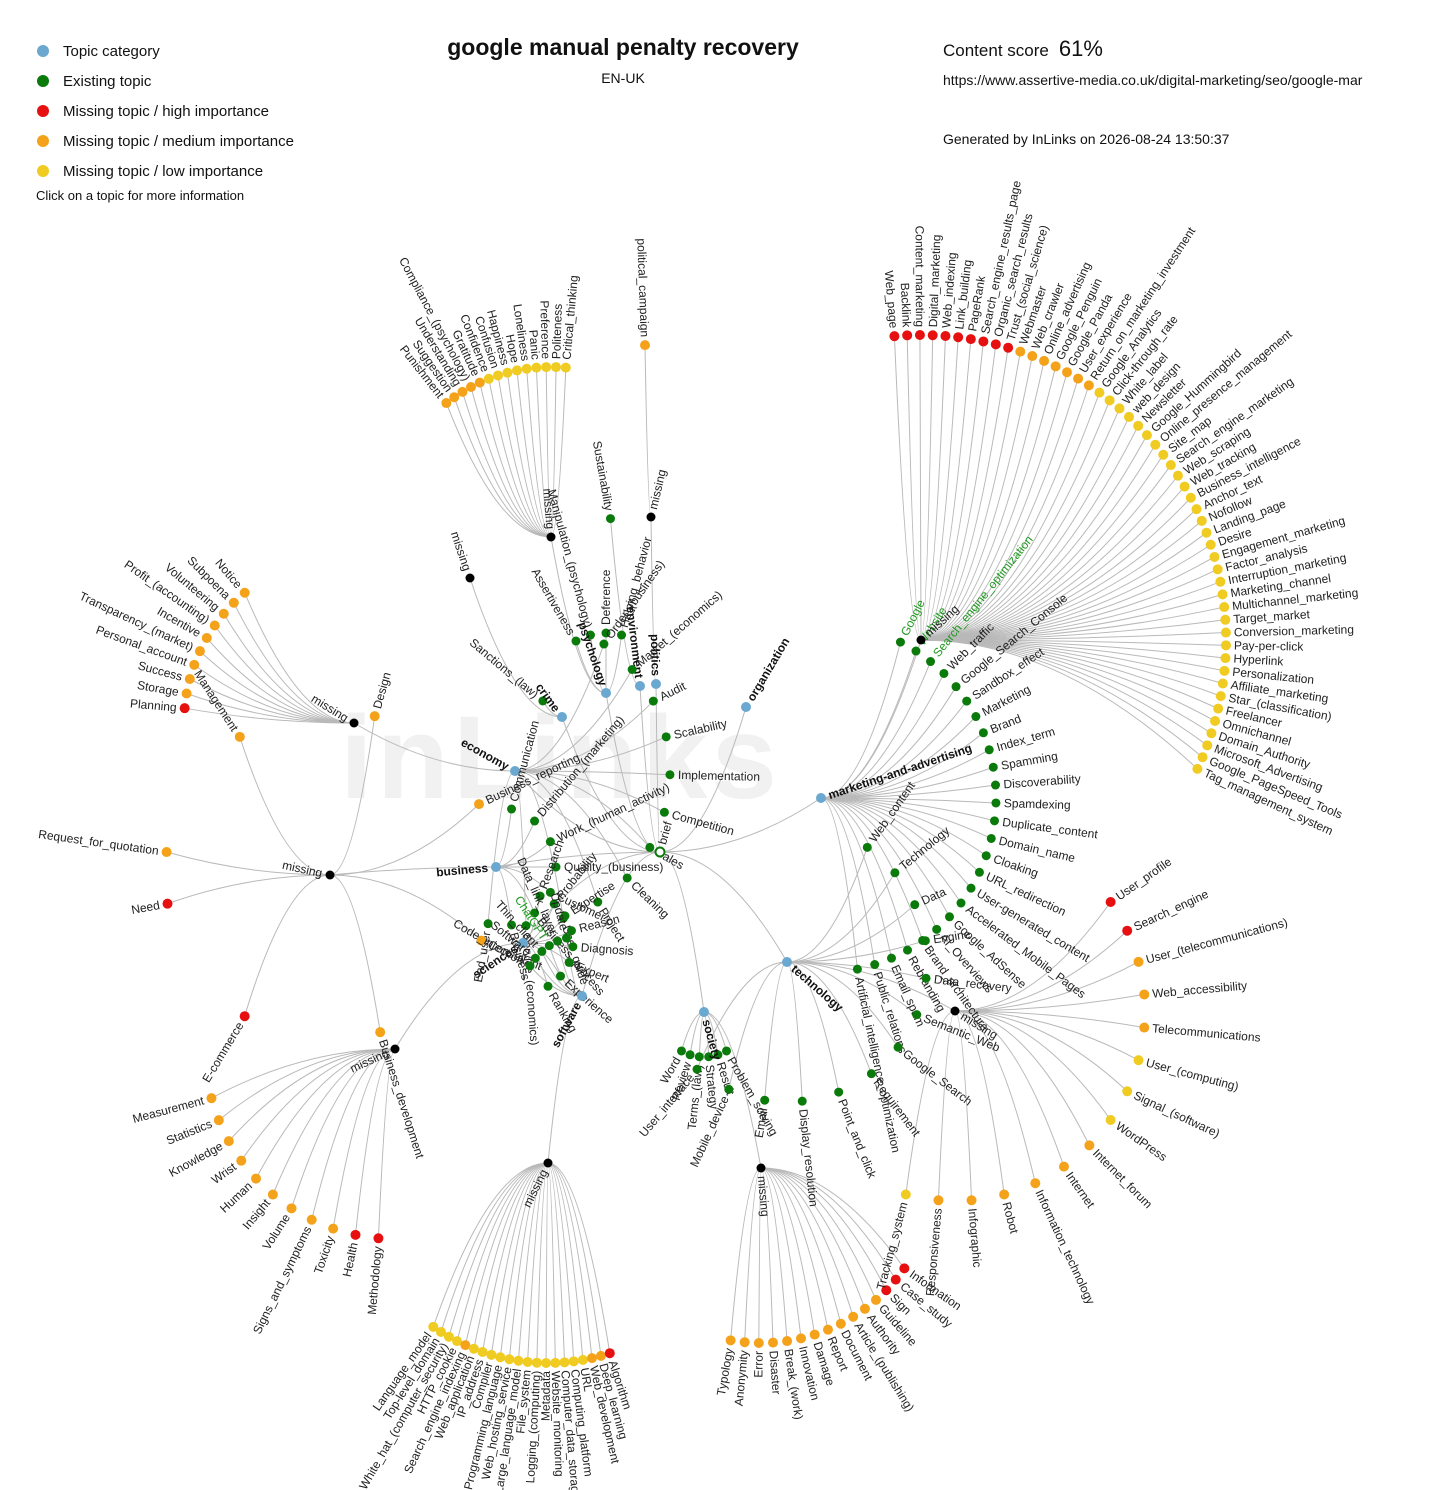  Describe the element at coordinates (1029, 761) in the screenshot. I see `existing-topic-label: Spamming` at that location.